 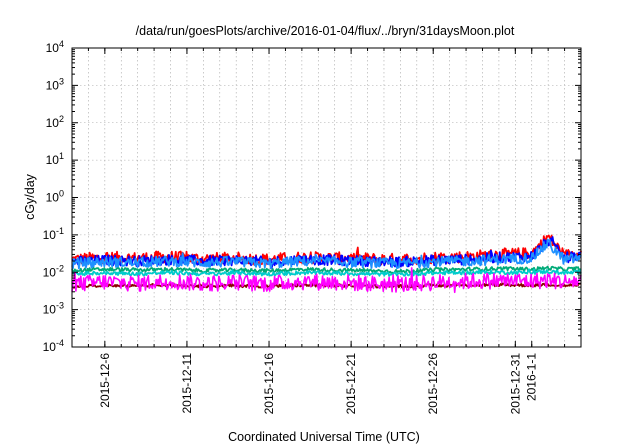 What do you see at coordinates (53, 234) in the screenshot?
I see `y-tick-label: 10⁻¹` at bounding box center [53, 234].